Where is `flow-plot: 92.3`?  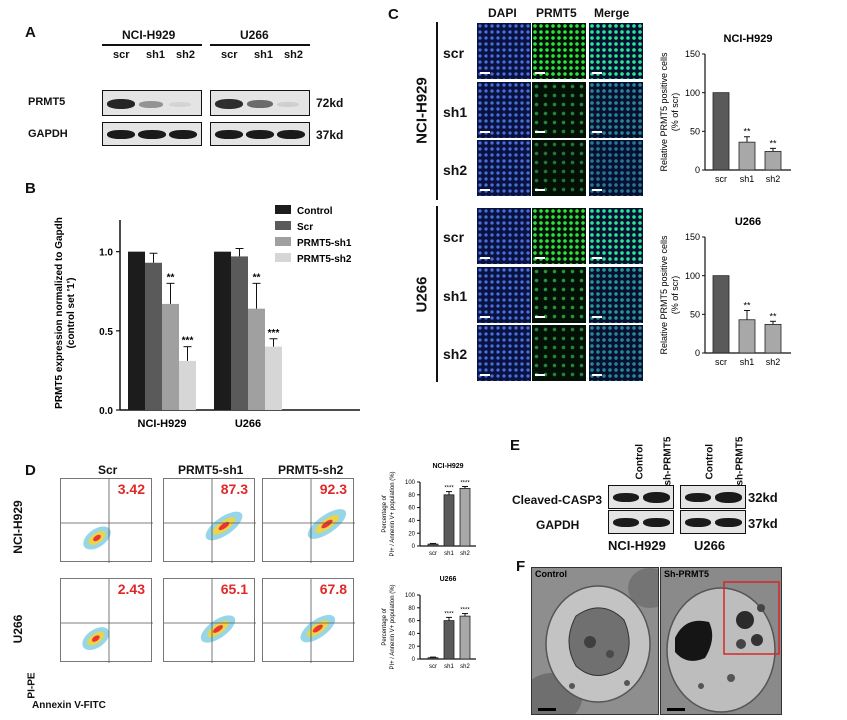
flow-plot: 92.3 is located at coordinates (308, 520).